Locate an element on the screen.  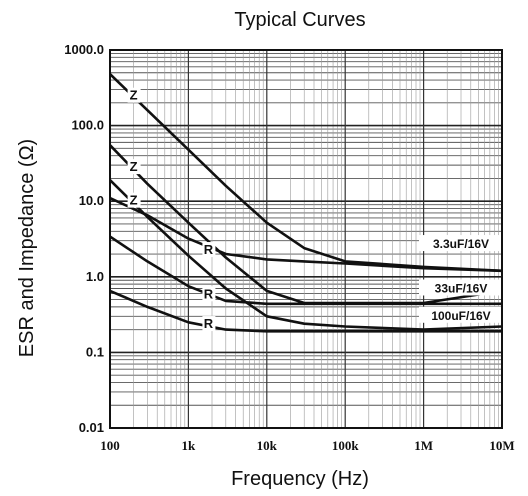
x-tick-label: 100k is located at coordinates (346, 445).